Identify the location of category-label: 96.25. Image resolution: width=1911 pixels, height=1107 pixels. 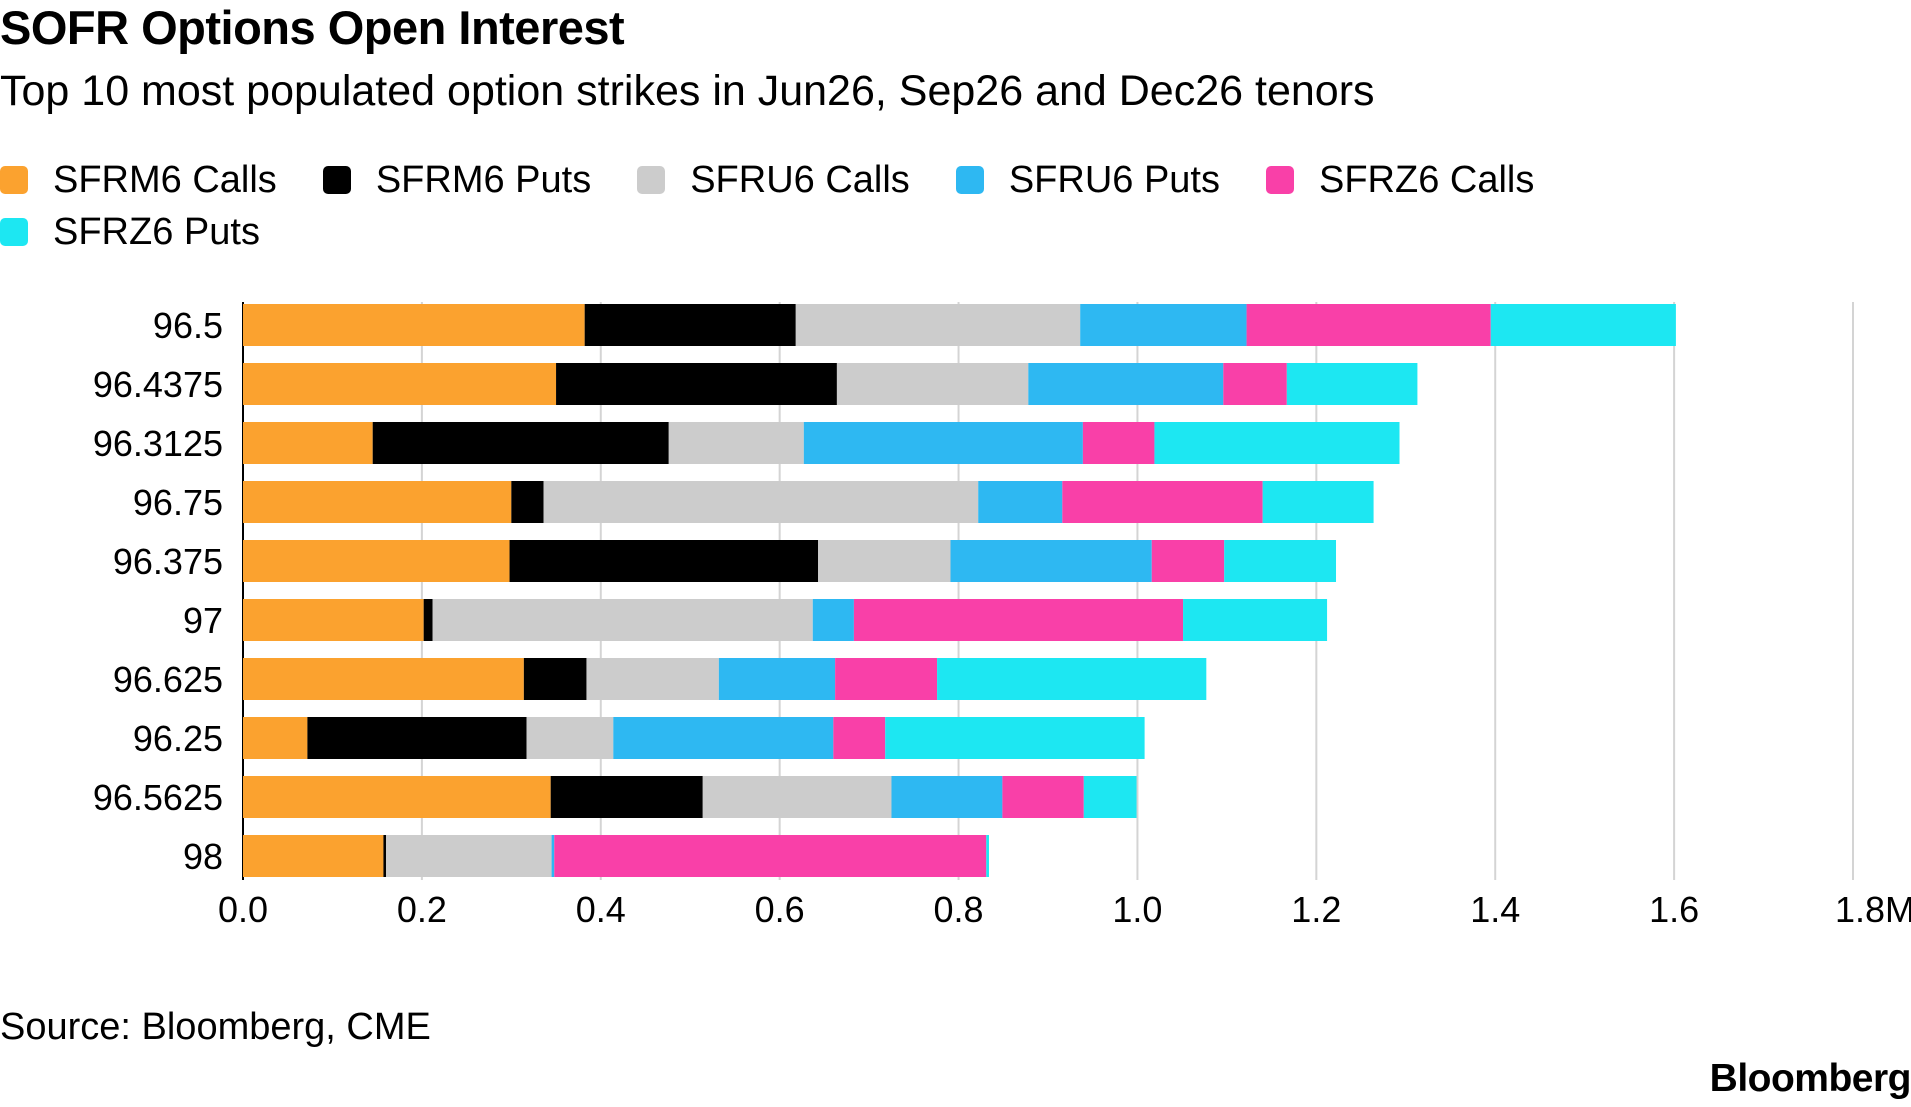
(178, 738).